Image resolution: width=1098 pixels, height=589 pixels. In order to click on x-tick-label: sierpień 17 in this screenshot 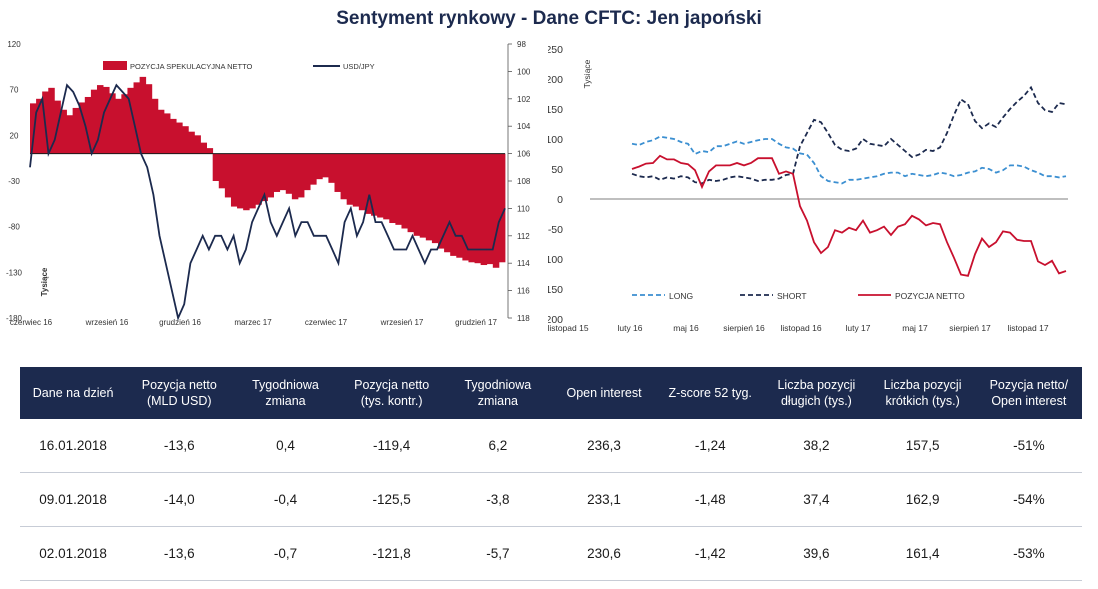, I will do `click(970, 328)`.